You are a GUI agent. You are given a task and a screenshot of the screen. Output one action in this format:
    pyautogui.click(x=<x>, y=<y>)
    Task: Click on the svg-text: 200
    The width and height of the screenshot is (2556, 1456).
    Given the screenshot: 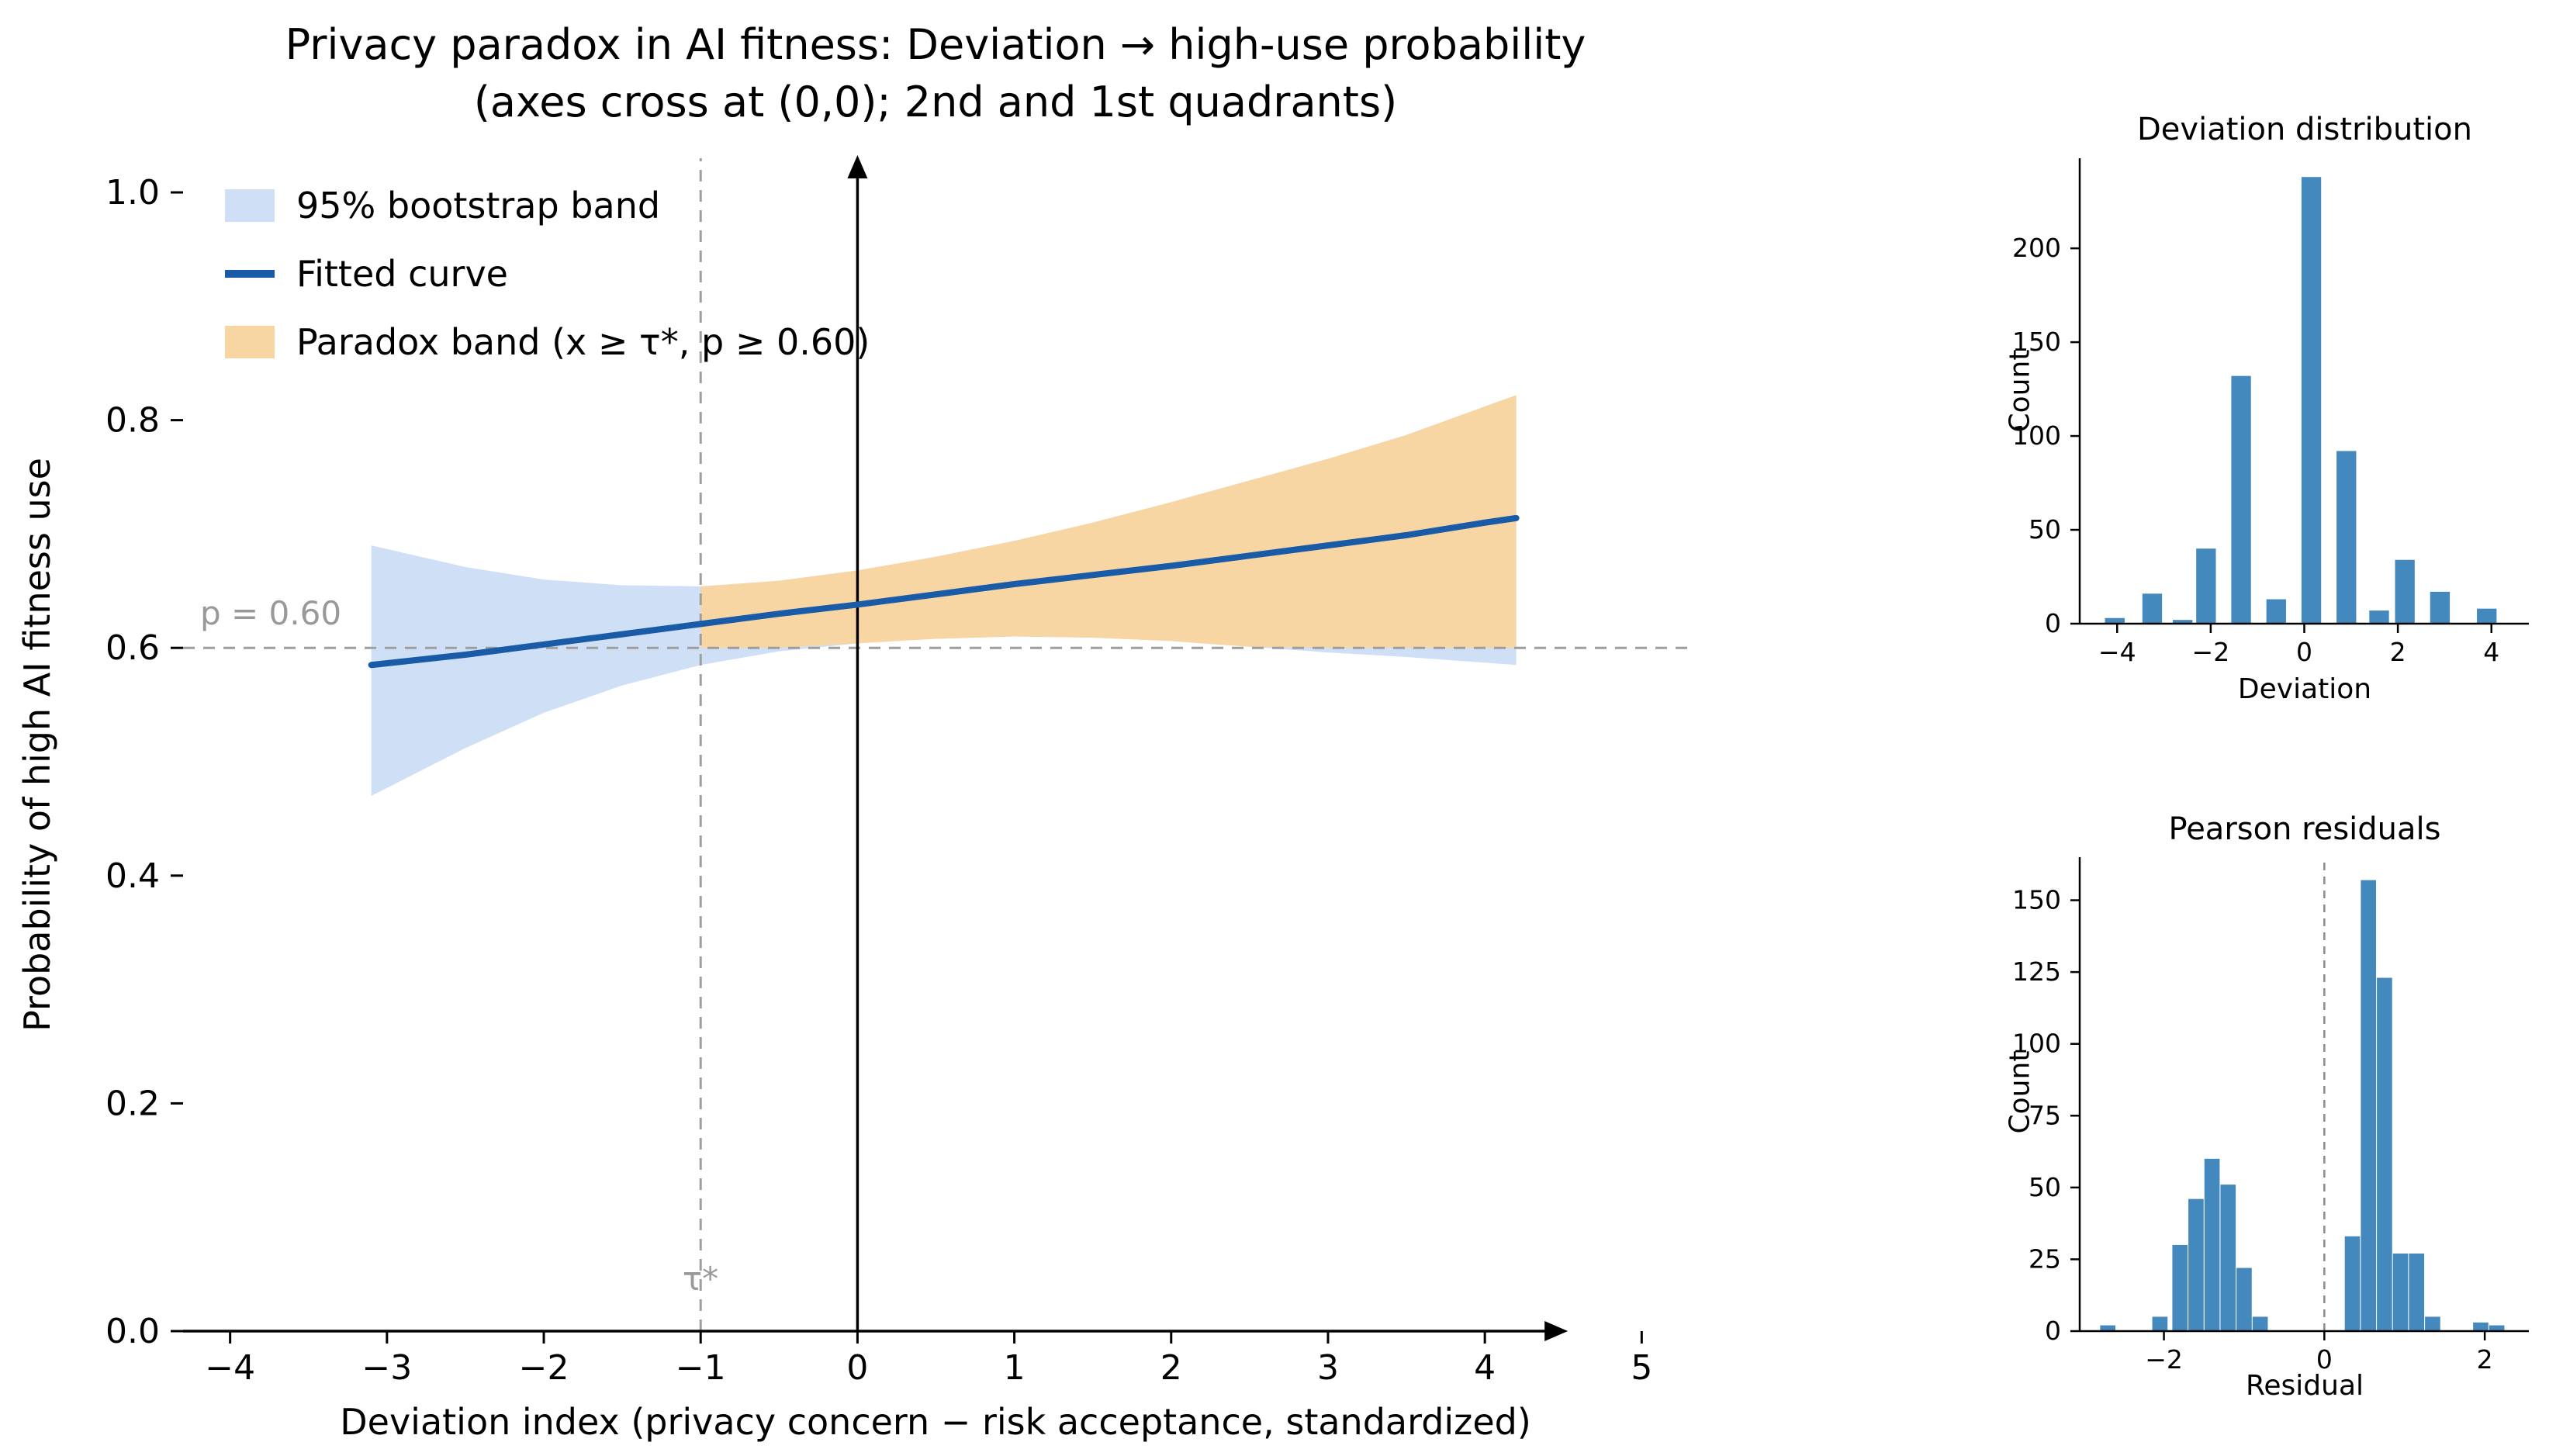 What is the action you would take?
    pyautogui.click(x=2036, y=248)
    